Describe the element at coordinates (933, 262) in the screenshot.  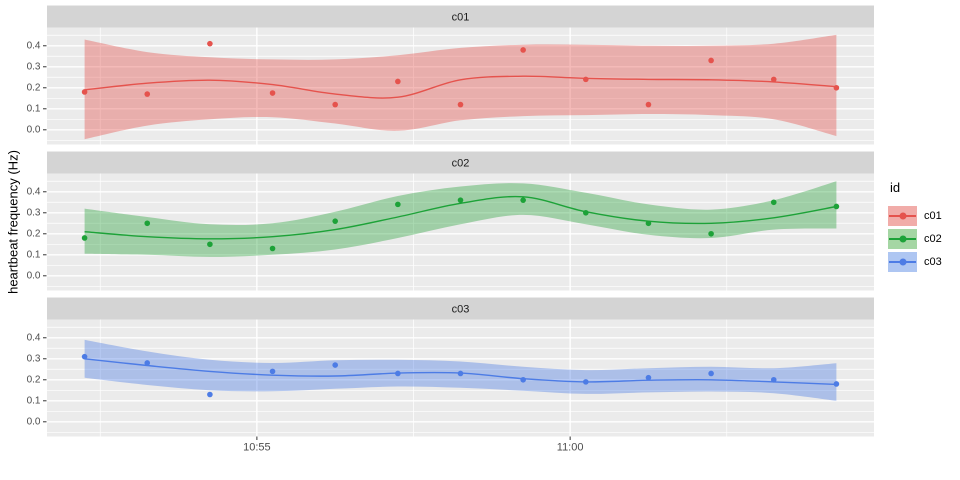
I see `legend-label: c03` at that location.